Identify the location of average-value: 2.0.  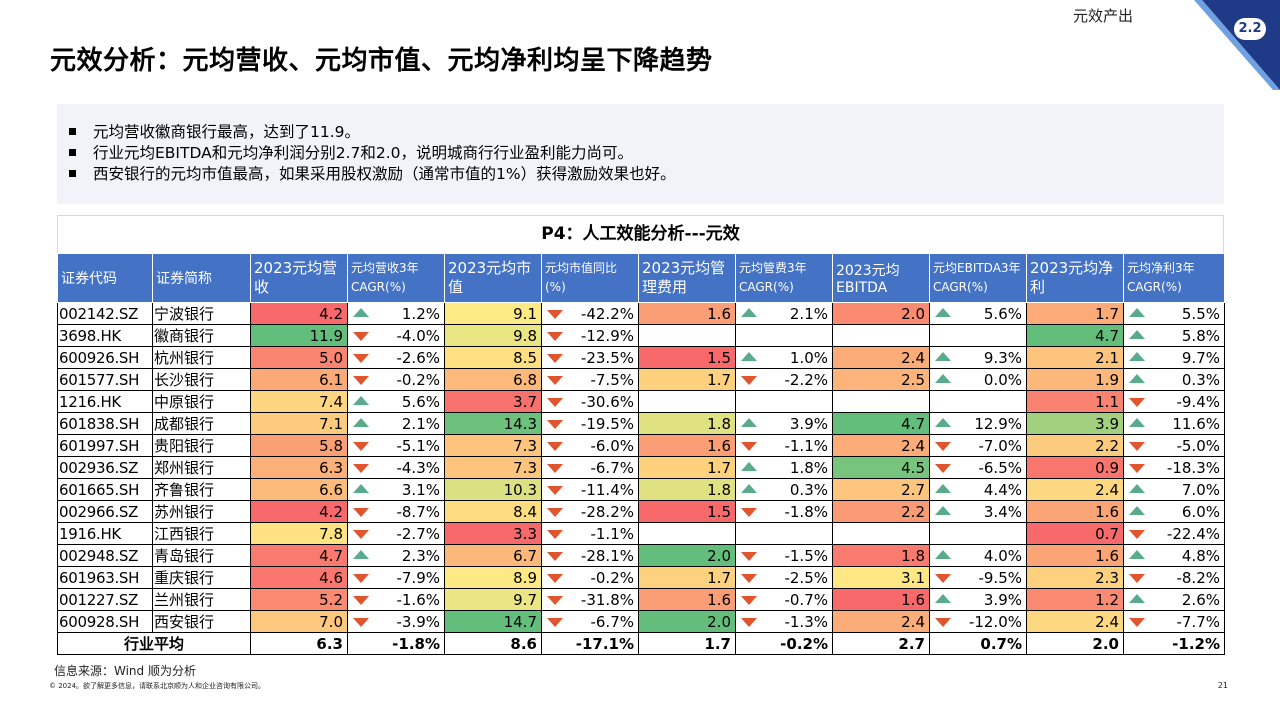
(1075, 643).